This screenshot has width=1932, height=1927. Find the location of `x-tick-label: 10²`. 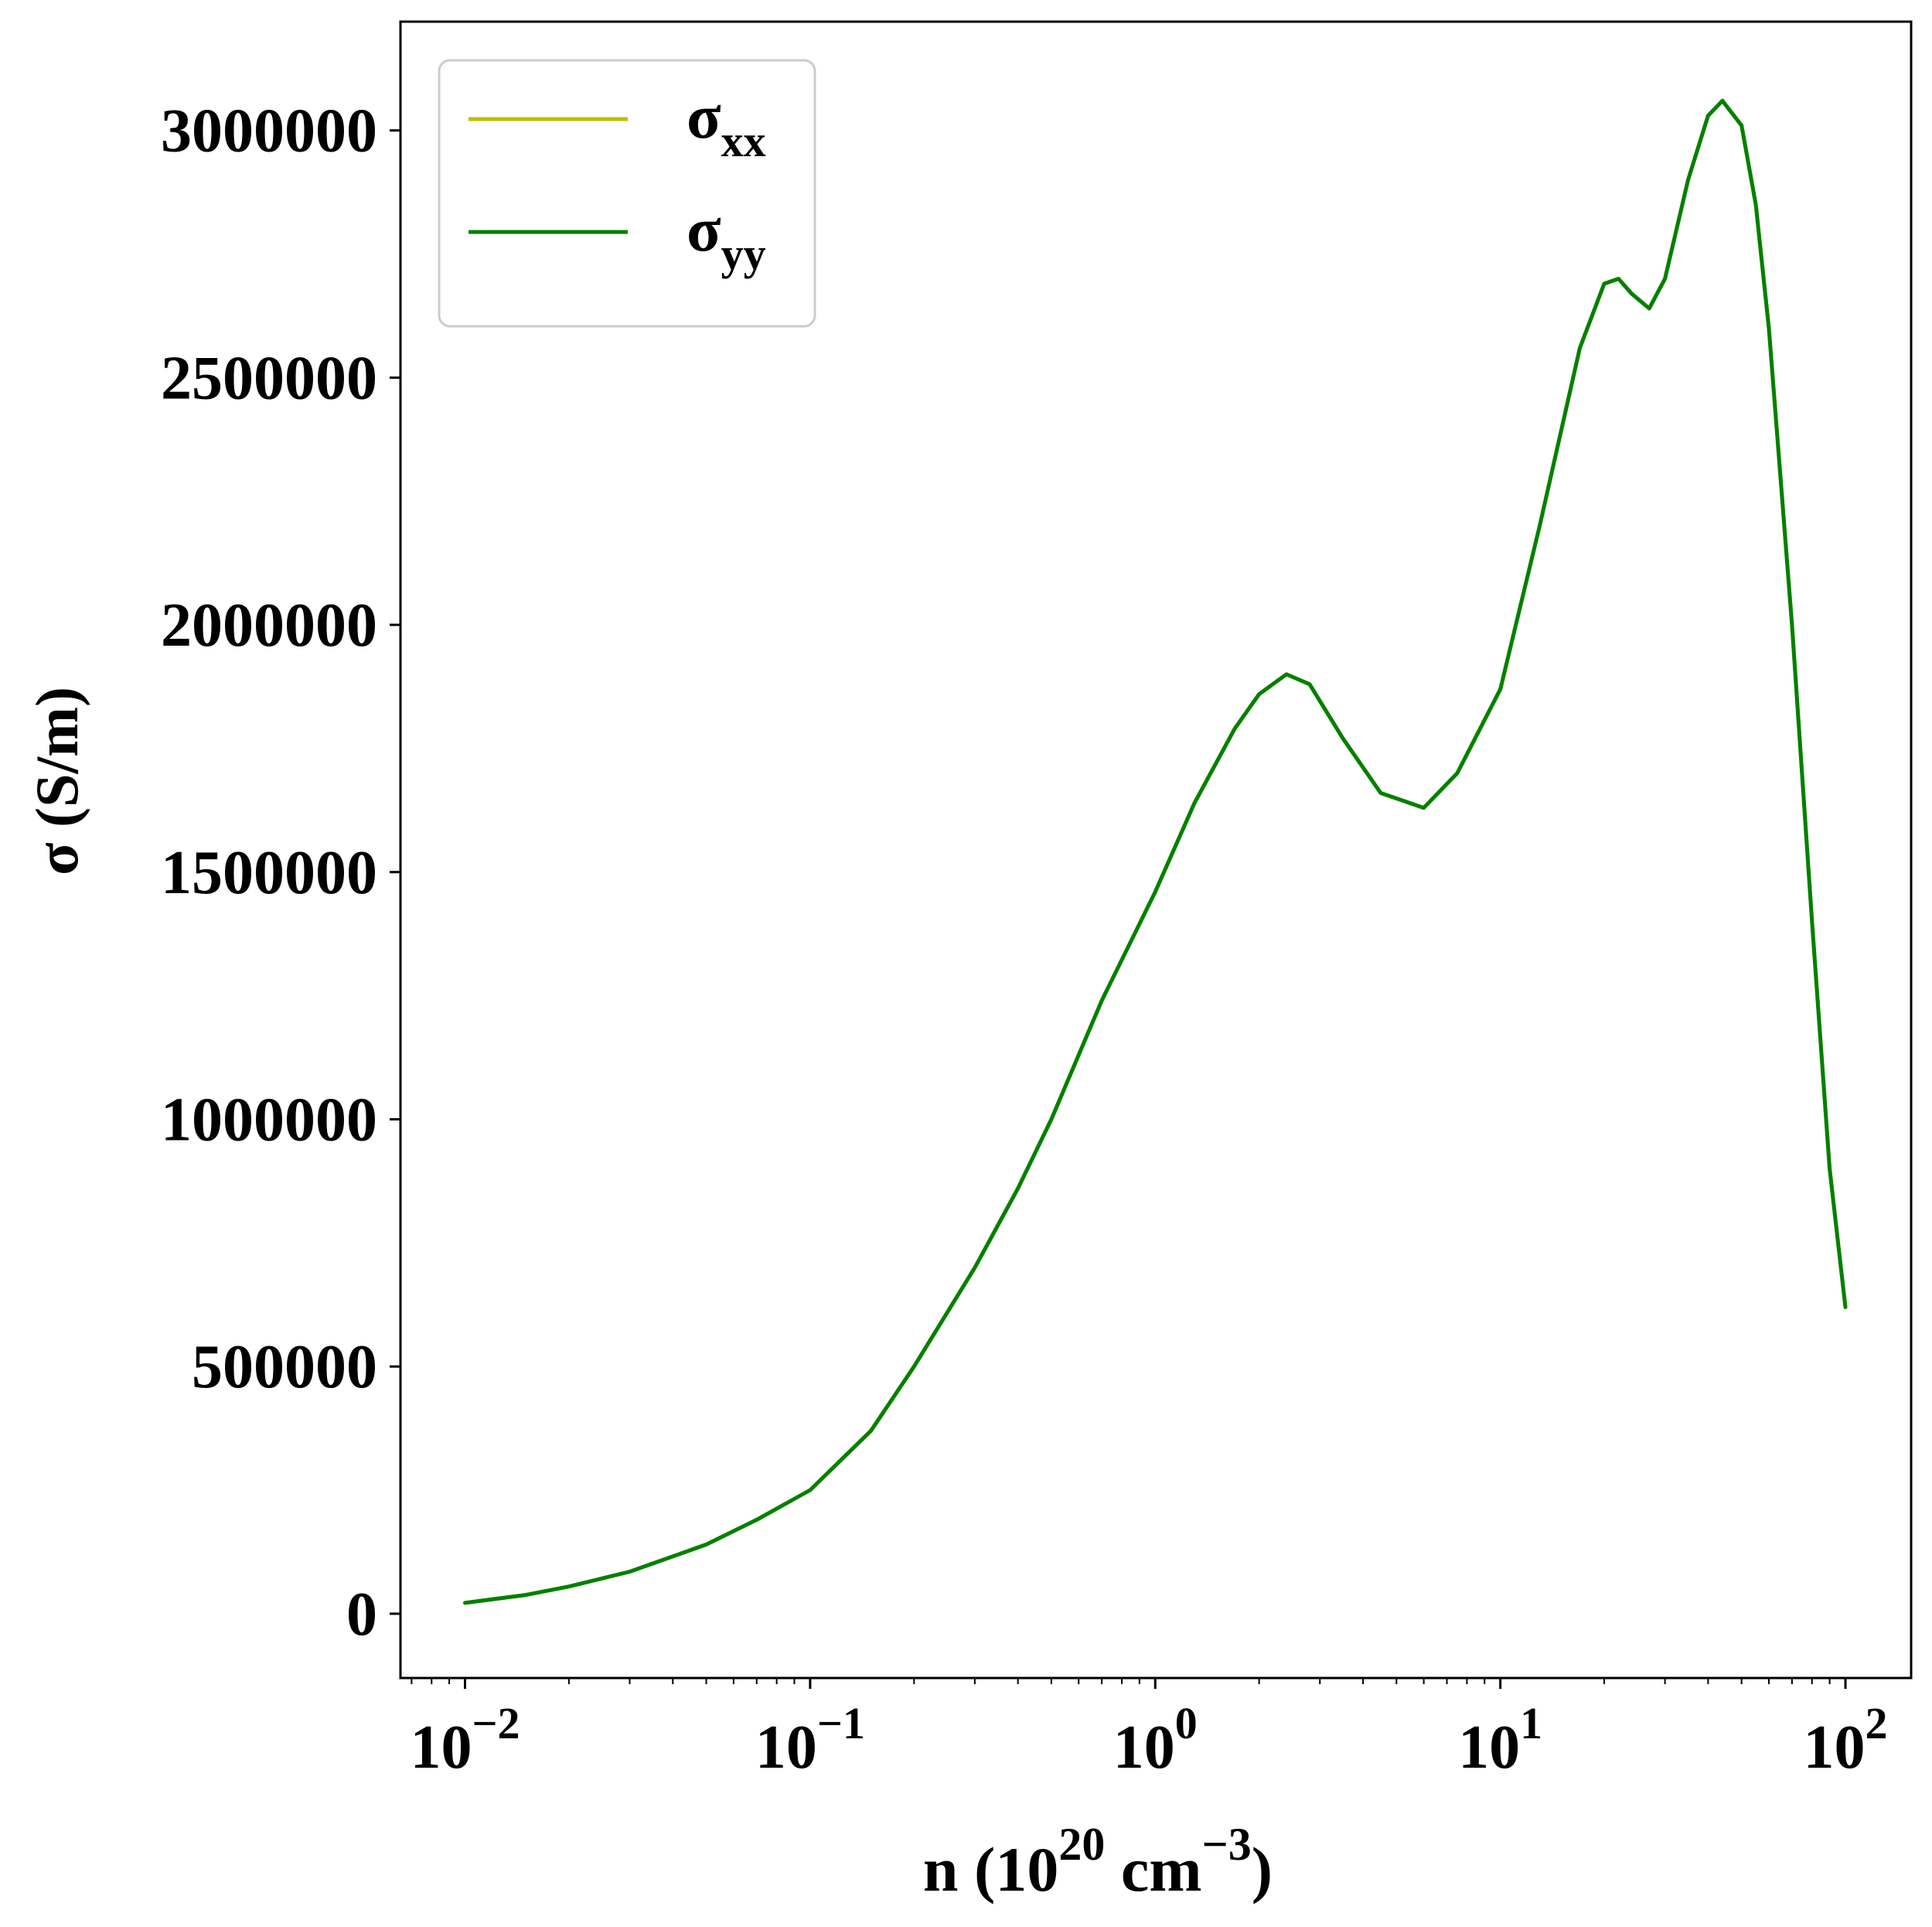

x-tick-label: 10² is located at coordinates (1846, 1740).